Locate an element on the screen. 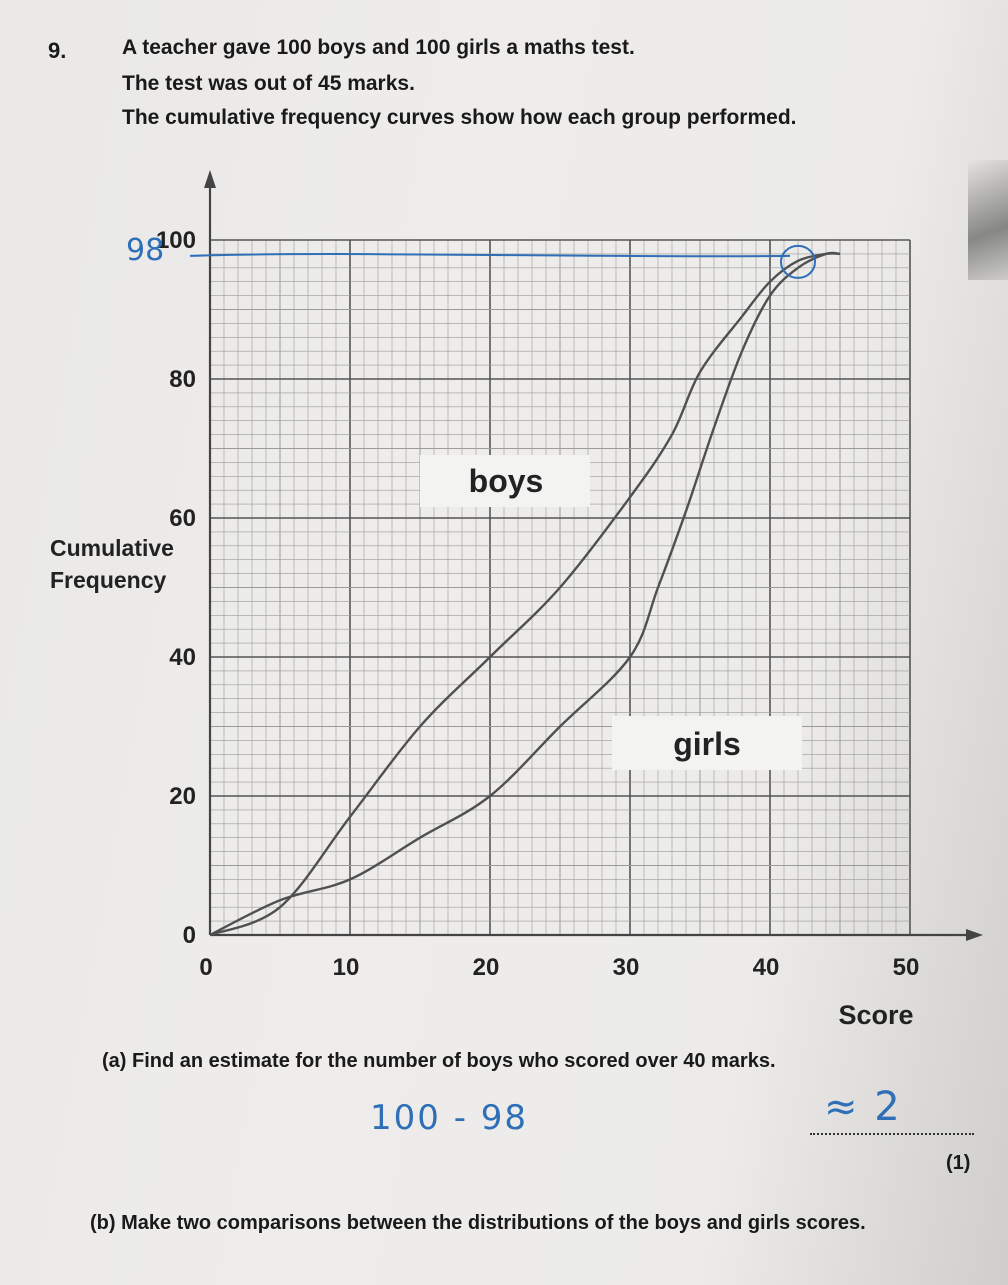 Image resolution: width=1008 pixels, height=1285 pixels. ink-value-98: 98 is located at coordinates (145, 250).